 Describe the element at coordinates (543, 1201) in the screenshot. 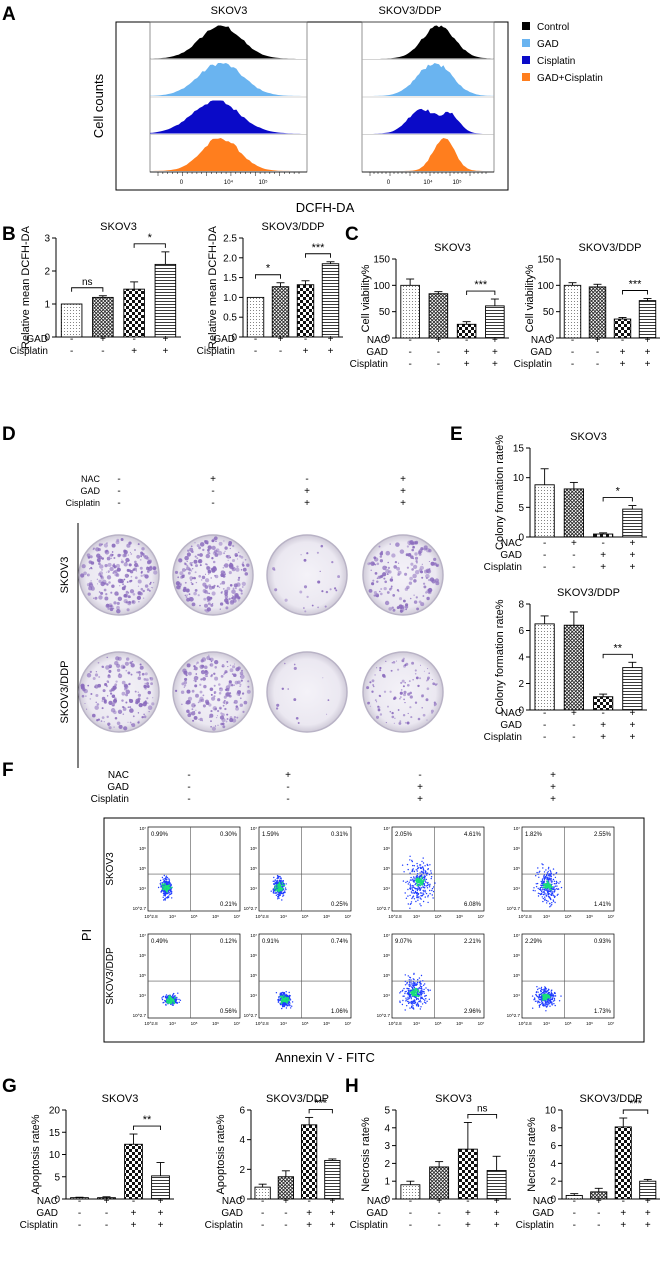

I see `factor-label: NAC` at that location.